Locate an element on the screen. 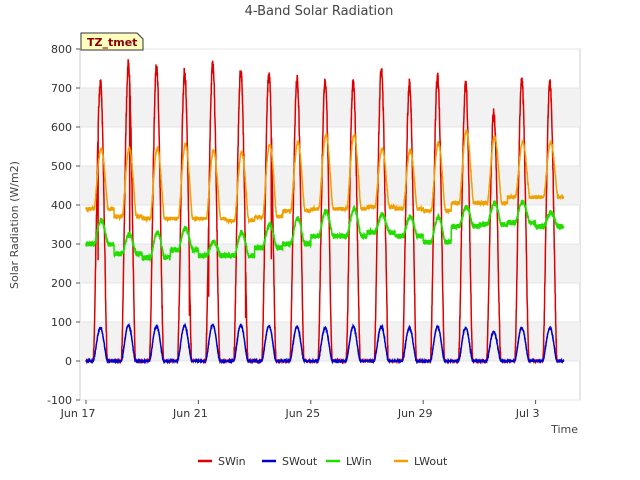  x-tick-label: Jun 25 is located at coordinates (302, 413).